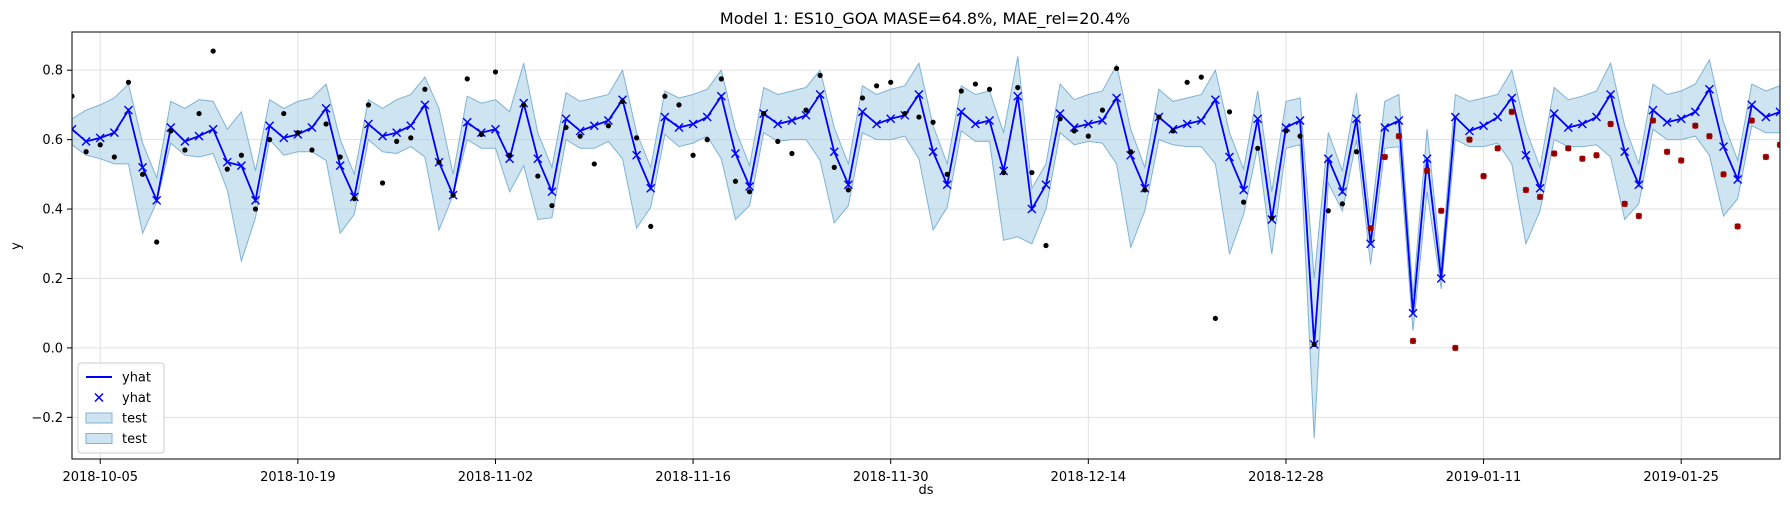 The image size is (1790, 512). Describe the element at coordinates (52, 140) in the screenshot. I see `y-tick-label: 0.6` at that location.